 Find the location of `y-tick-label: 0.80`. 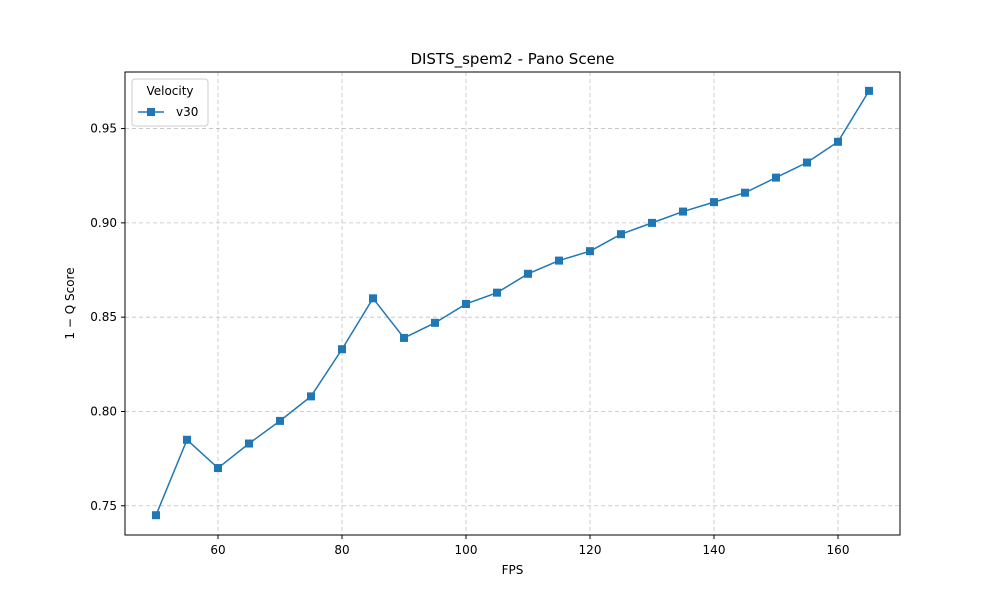

y-tick-label: 0.80 is located at coordinates (103, 411).